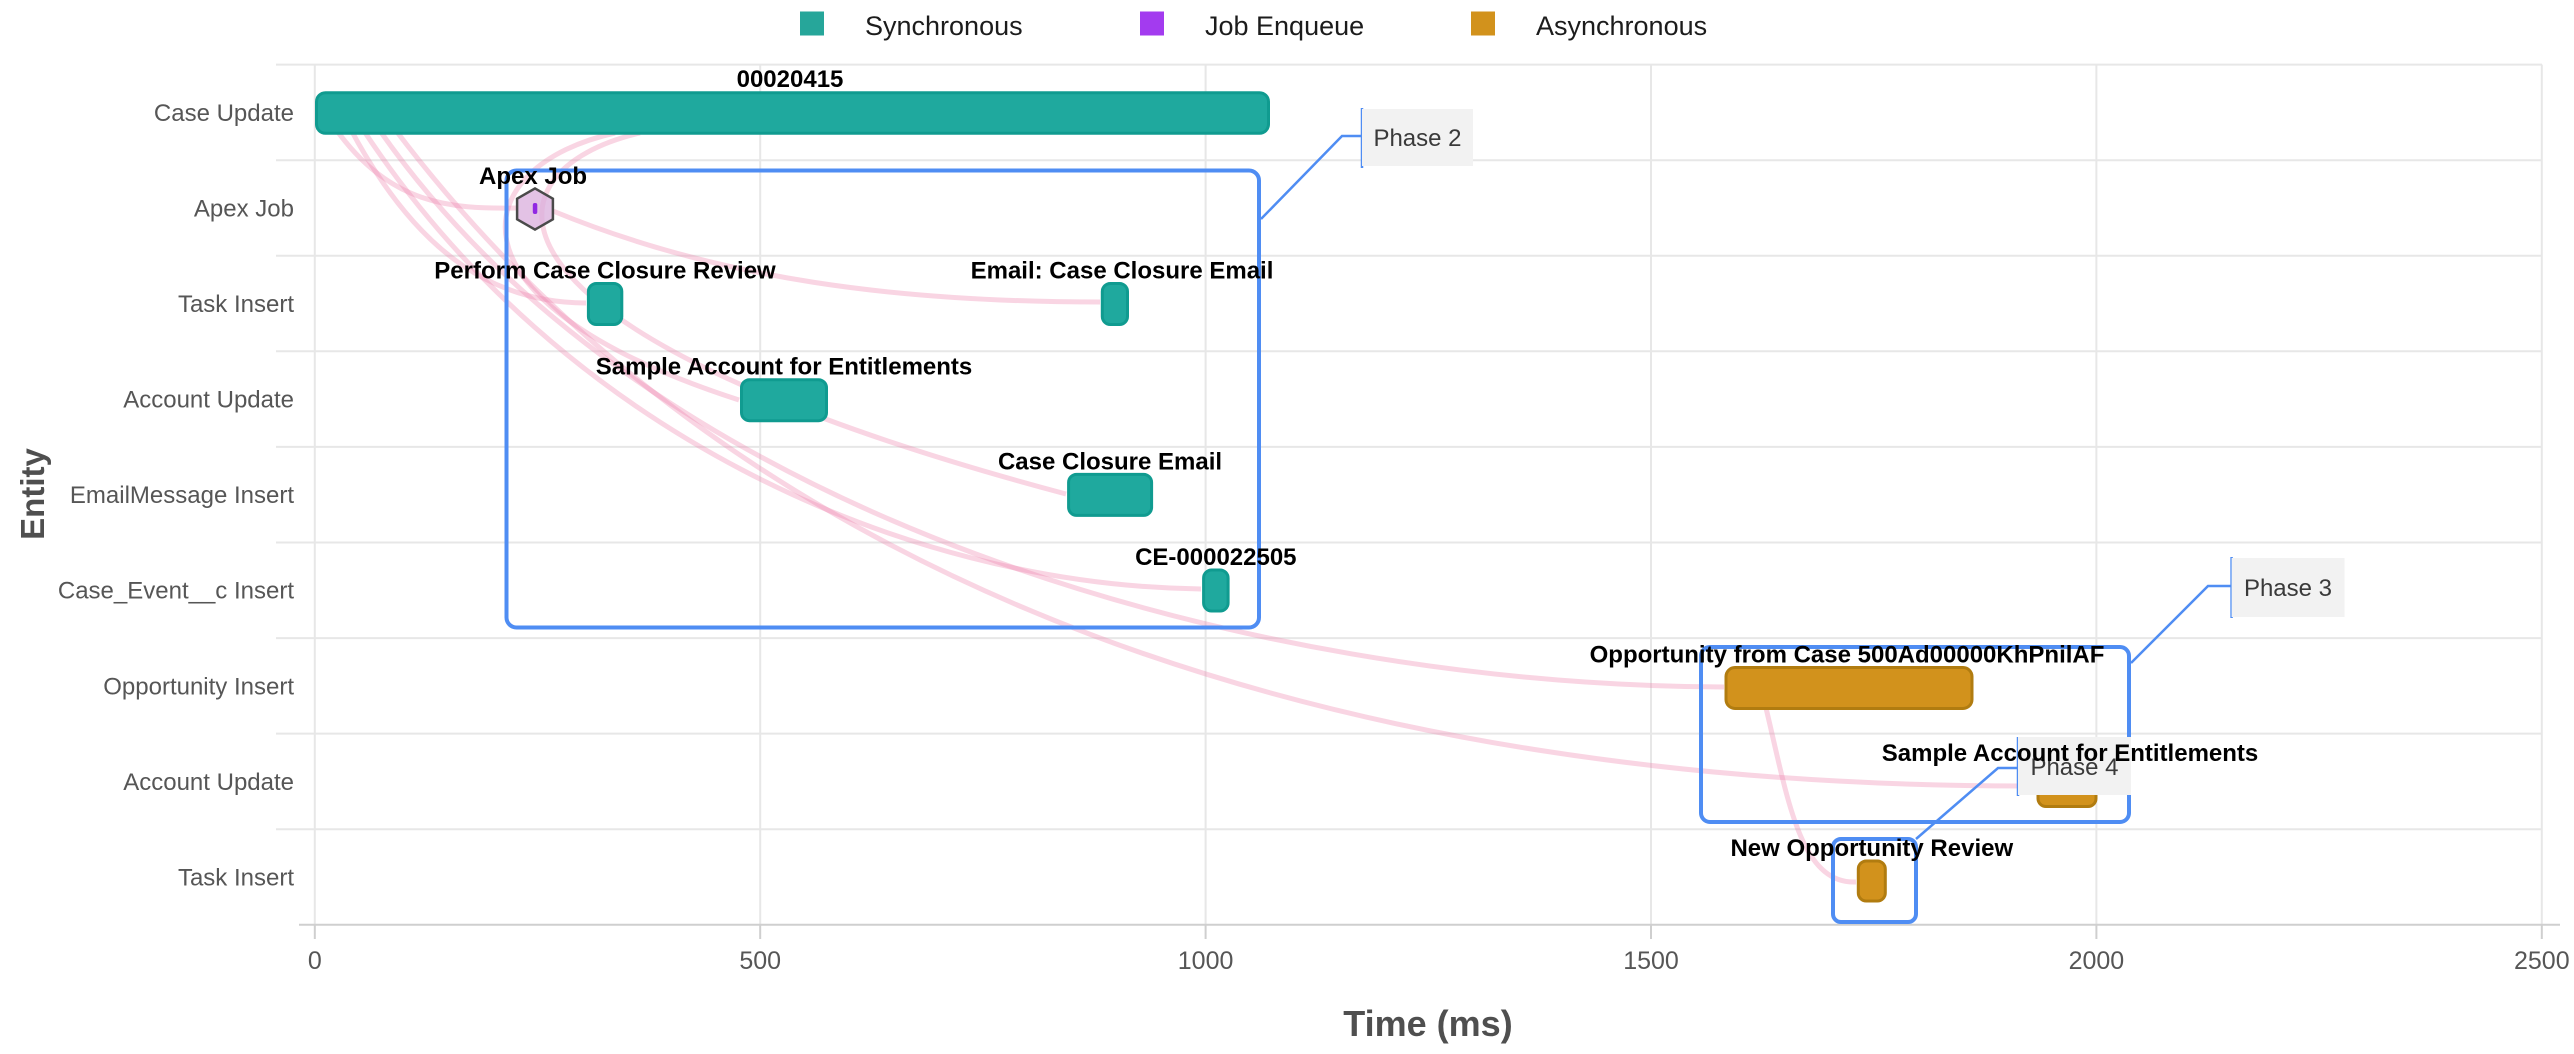 This screenshot has height=1054, width=2574. I want to click on svg-text: 00020415, so click(790, 79).